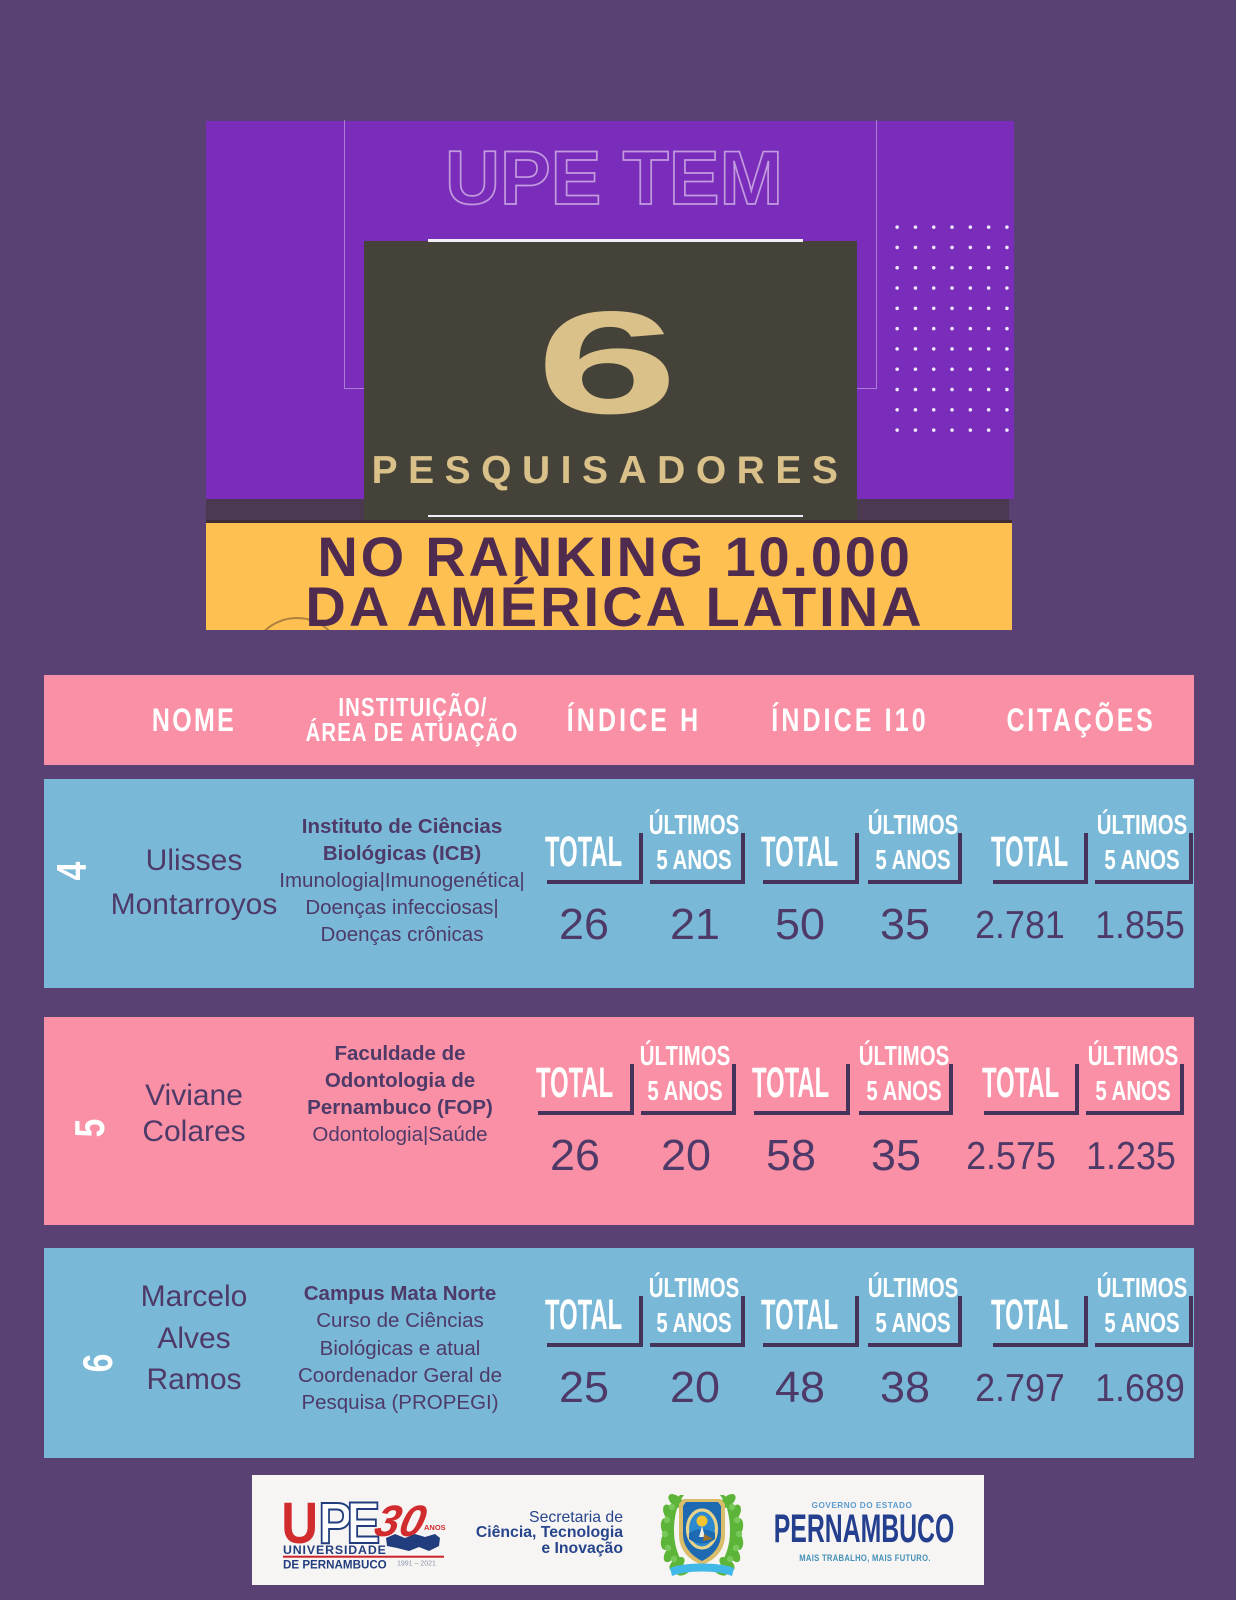 This screenshot has height=1600, width=1236. I want to click on svg-text: E, so click(363, 1525).